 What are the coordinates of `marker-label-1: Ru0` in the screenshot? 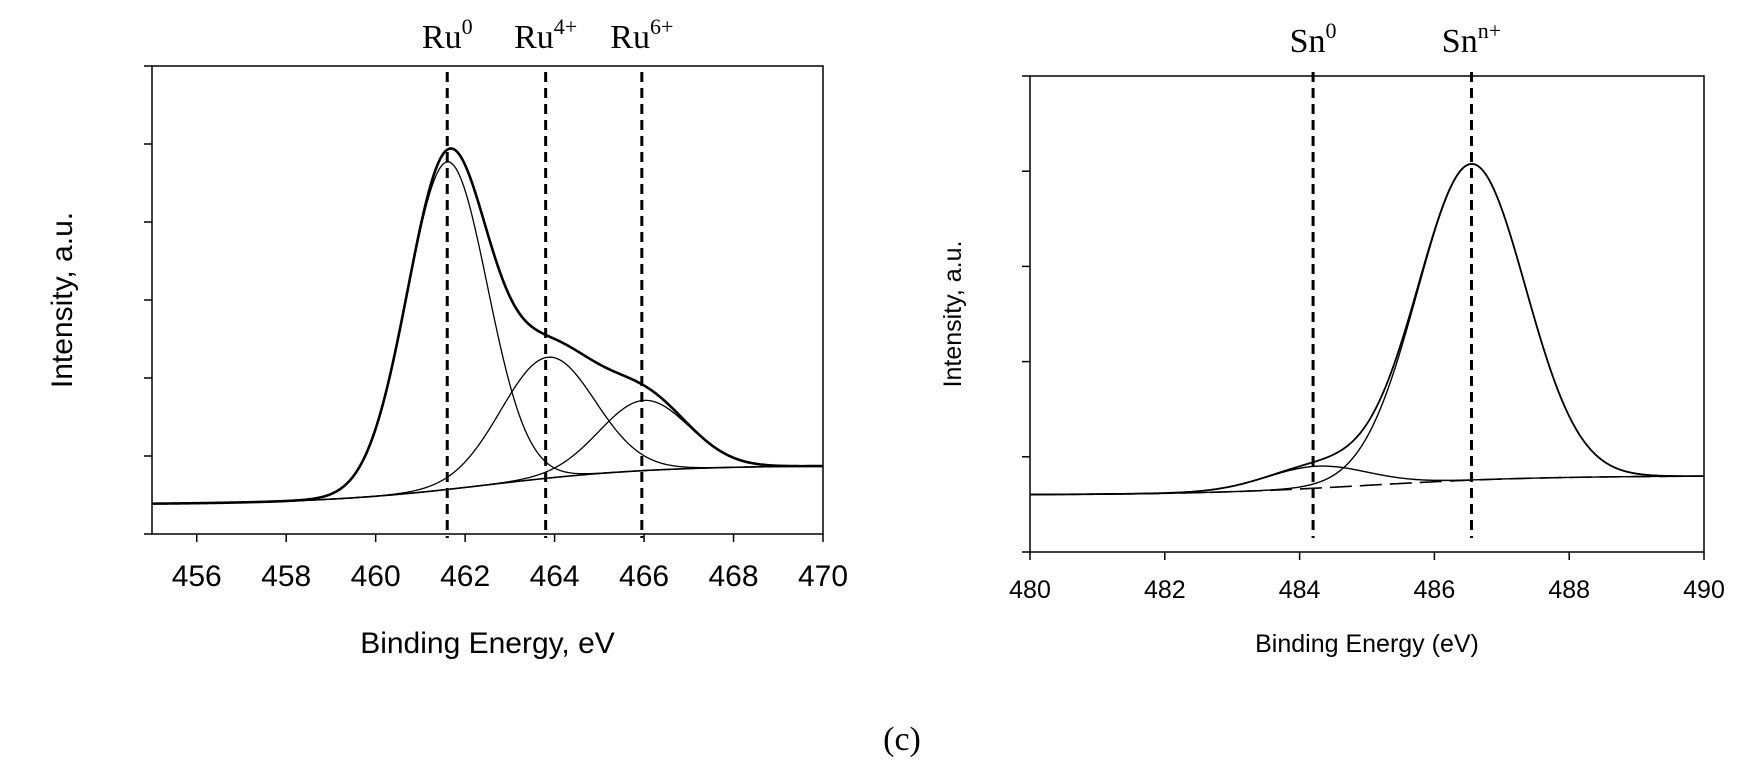 It's located at (447, 35).